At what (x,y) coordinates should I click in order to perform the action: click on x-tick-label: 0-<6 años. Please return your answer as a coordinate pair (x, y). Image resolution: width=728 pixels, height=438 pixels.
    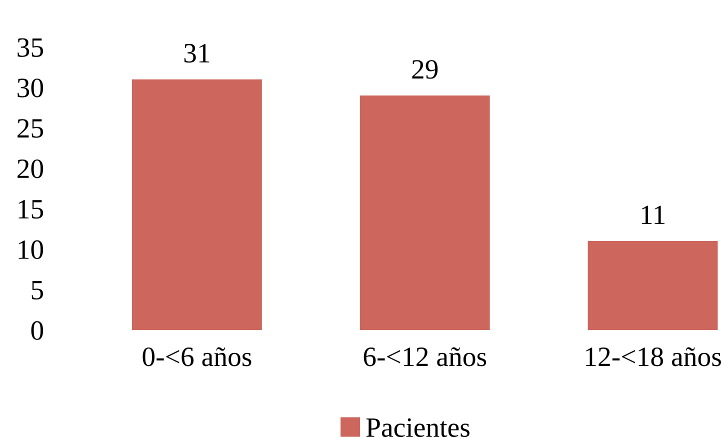
    Looking at the image, I should click on (197, 356).